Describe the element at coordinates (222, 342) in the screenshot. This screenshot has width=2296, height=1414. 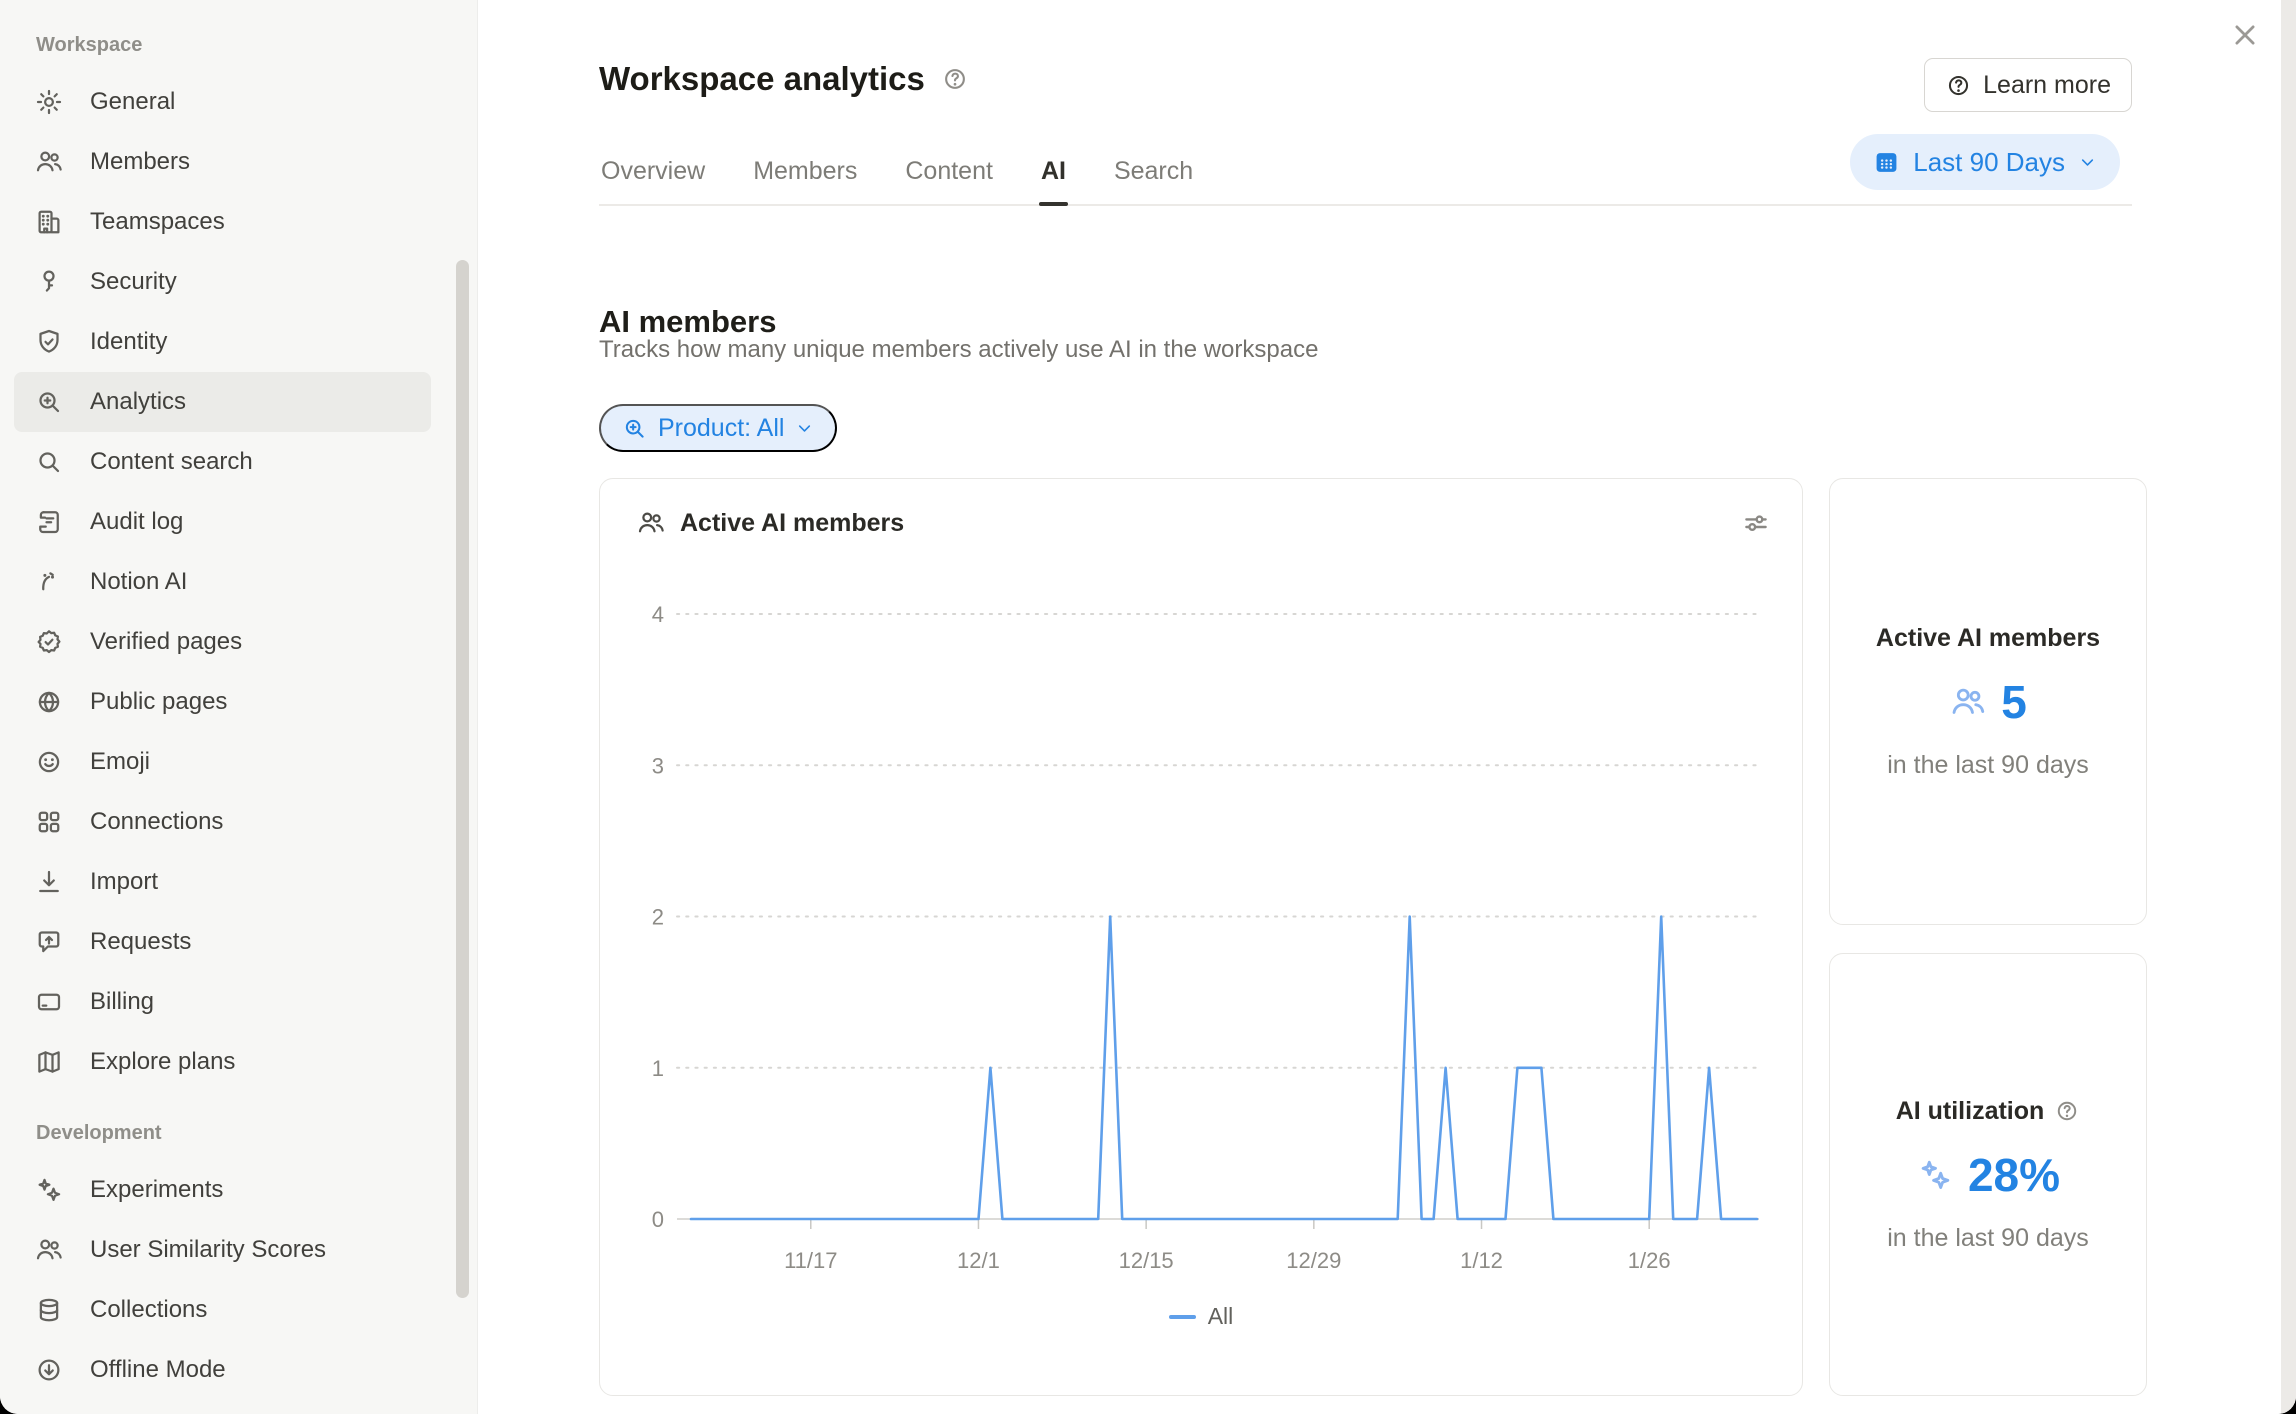
I see `sidebar-item-identity: Identity` at that location.